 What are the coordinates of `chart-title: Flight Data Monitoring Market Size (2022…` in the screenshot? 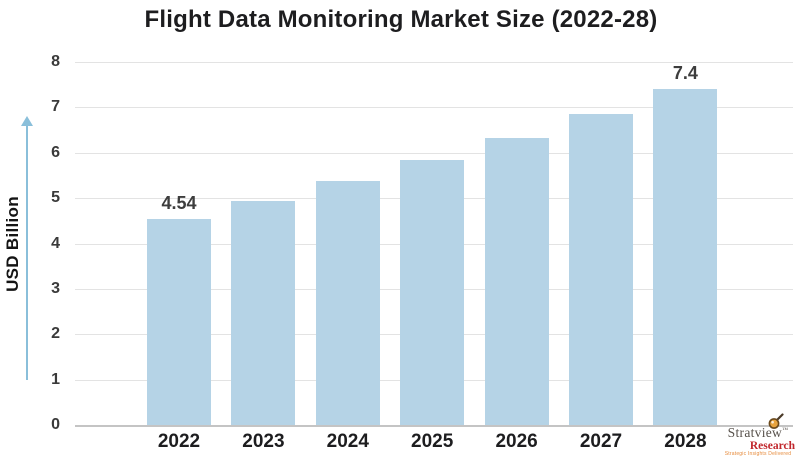 It's located at (401, 19).